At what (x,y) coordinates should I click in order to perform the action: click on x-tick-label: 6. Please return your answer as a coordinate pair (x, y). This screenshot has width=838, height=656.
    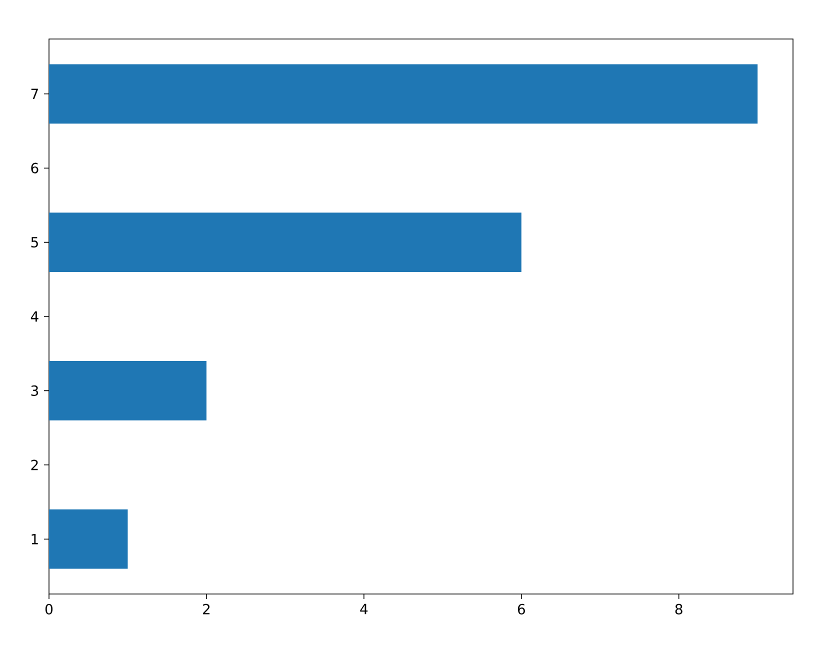
    Looking at the image, I should click on (521, 609).